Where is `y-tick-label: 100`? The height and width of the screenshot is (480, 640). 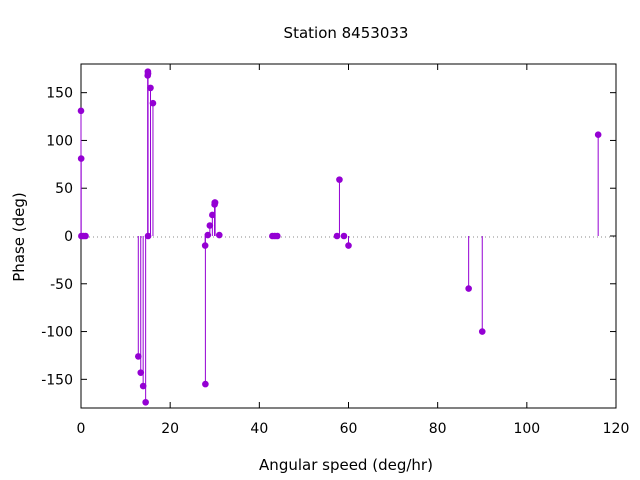 y-tick-label: 100 is located at coordinates (59, 141).